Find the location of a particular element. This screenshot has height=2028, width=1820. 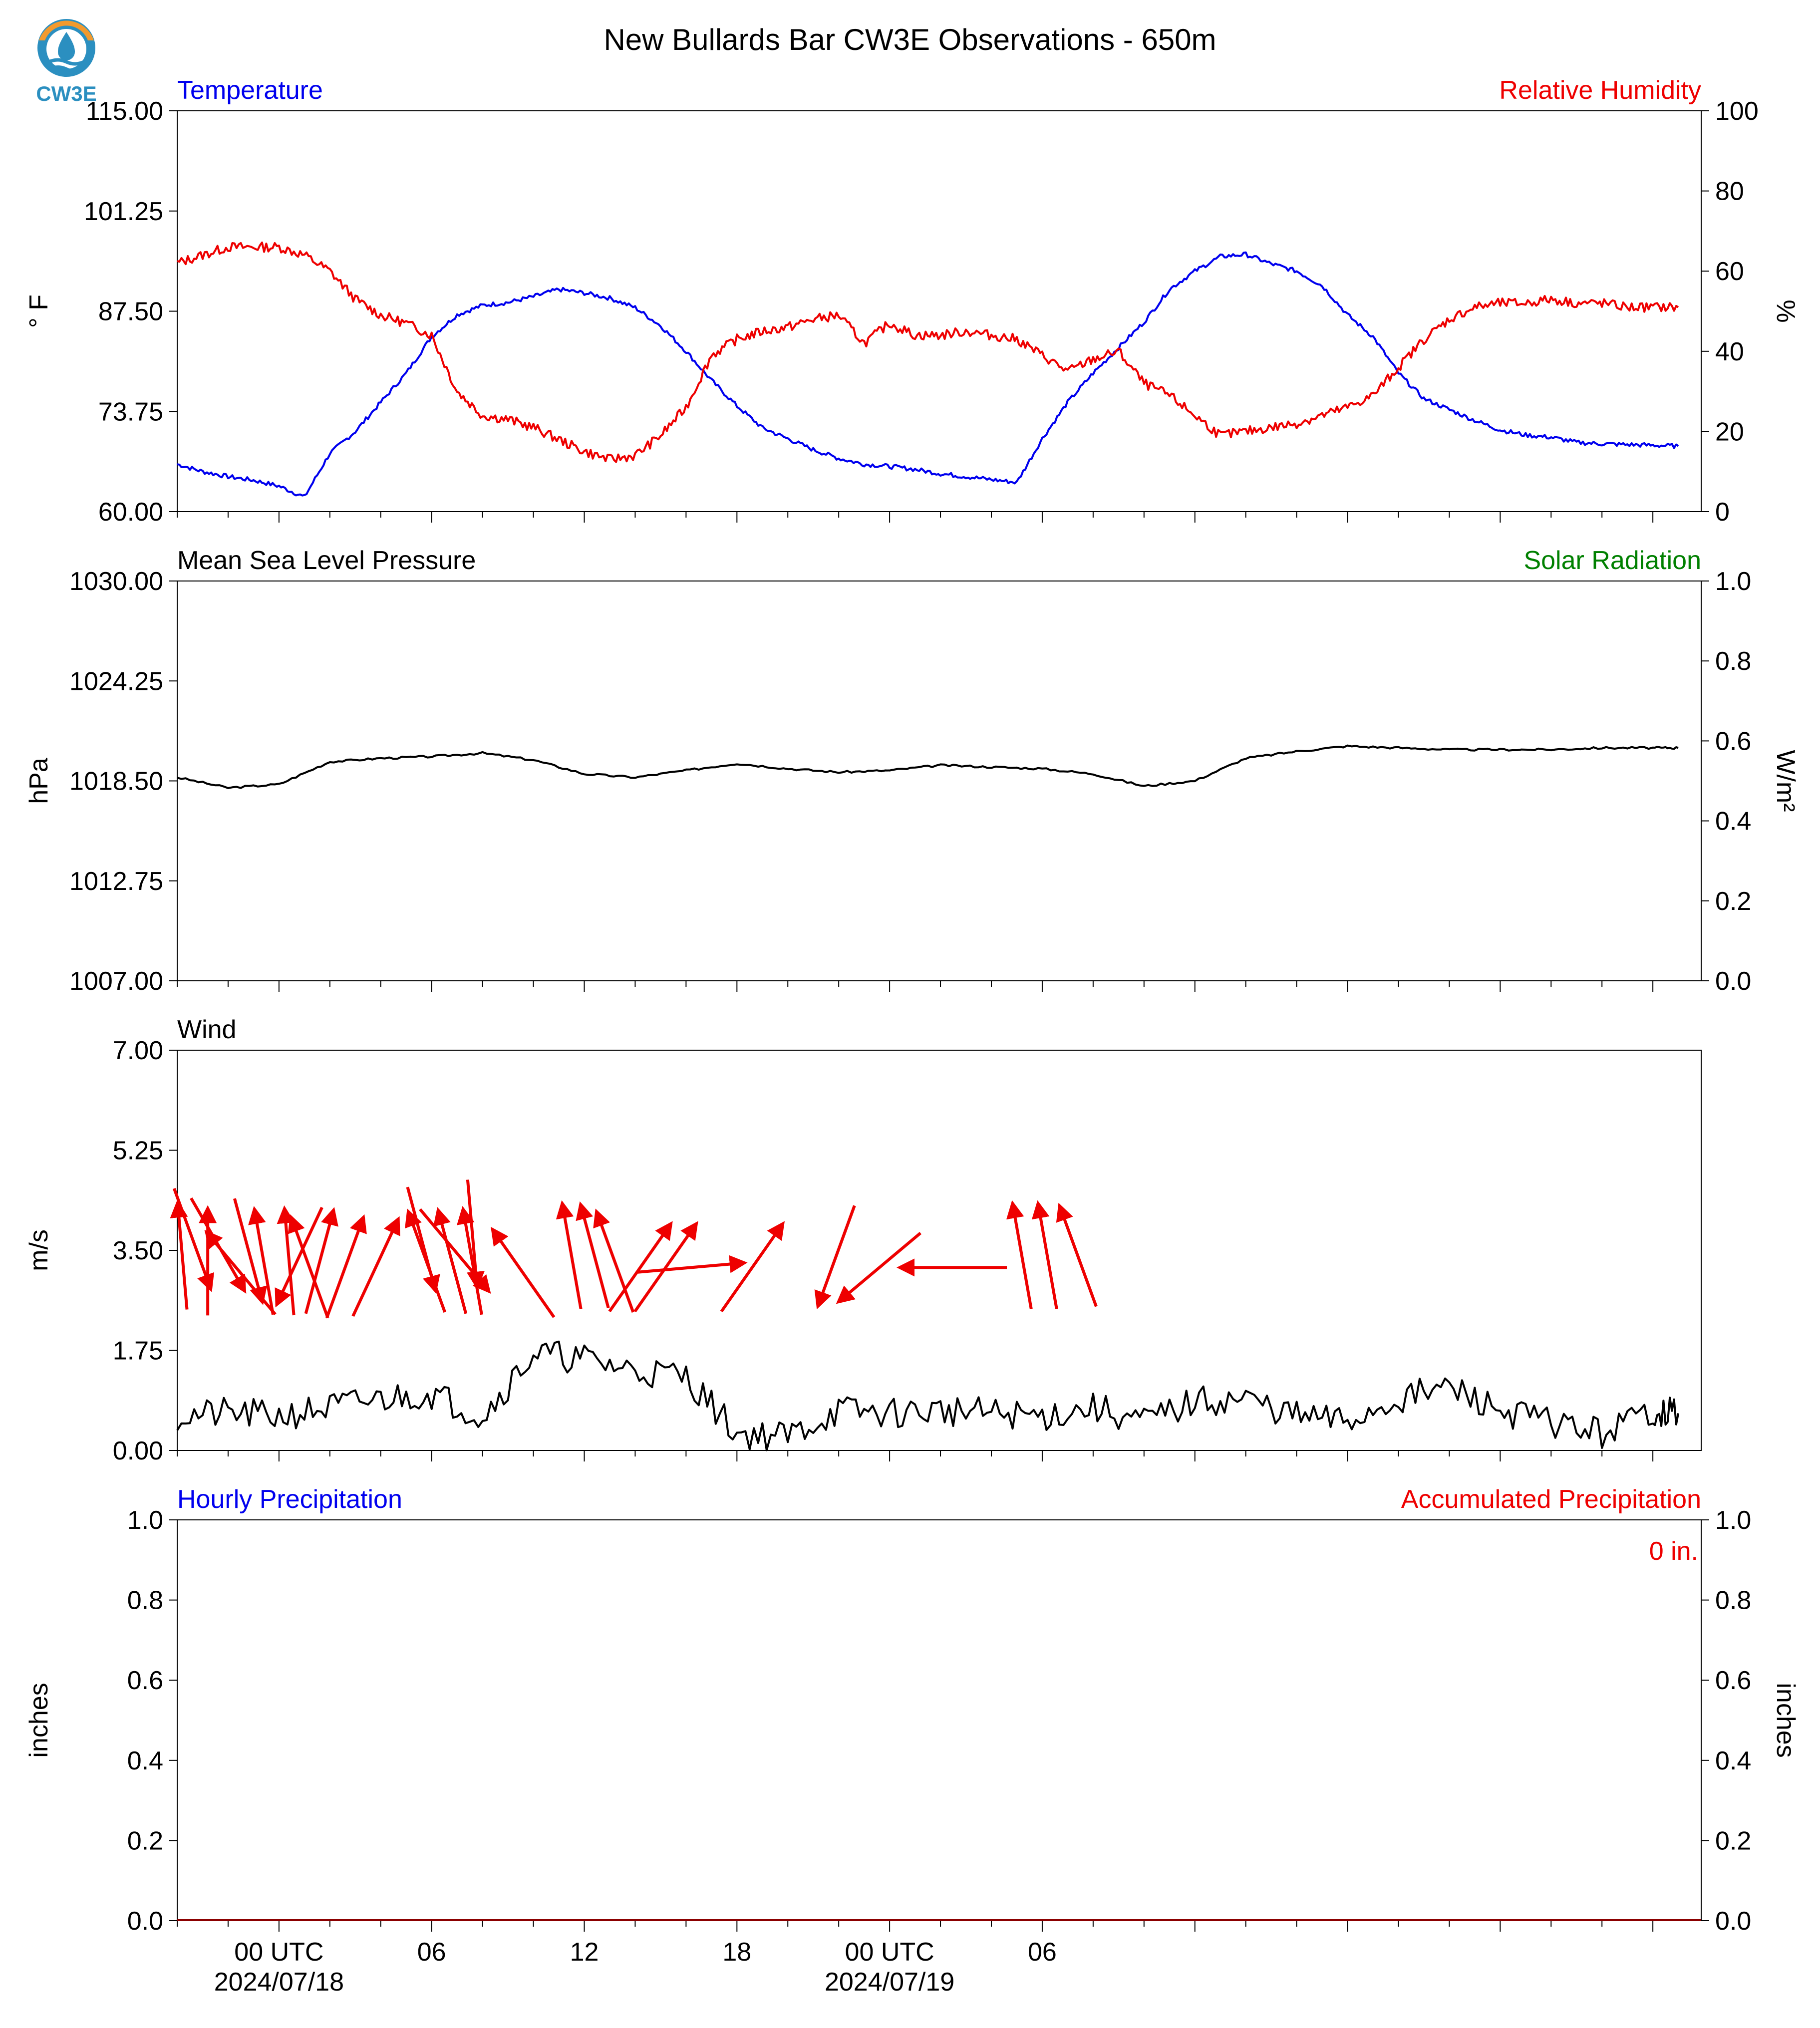

x-tick-label: 12 is located at coordinates (584, 1952).